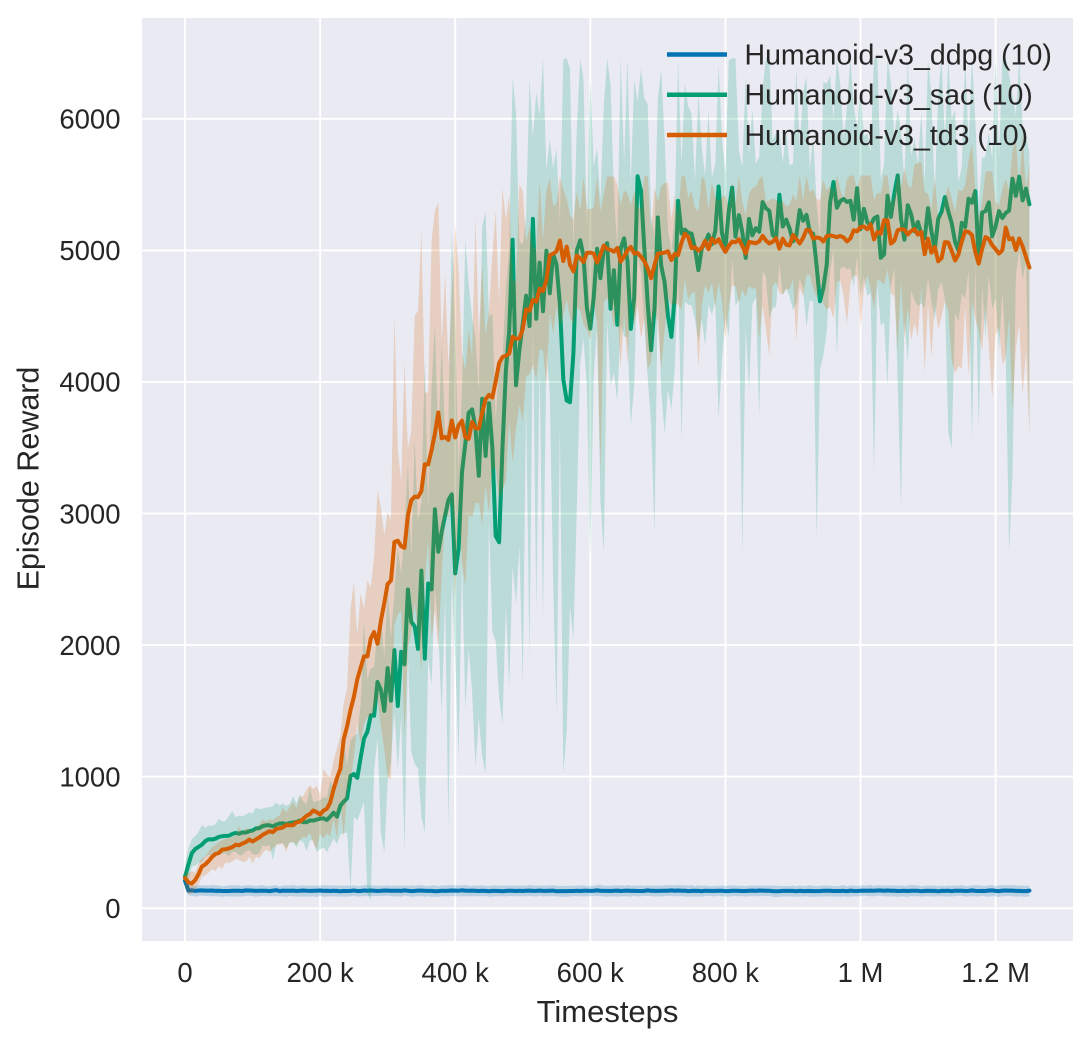  I want to click on svg-text: Humanoid-v3_ddpg (10), so click(898, 55).